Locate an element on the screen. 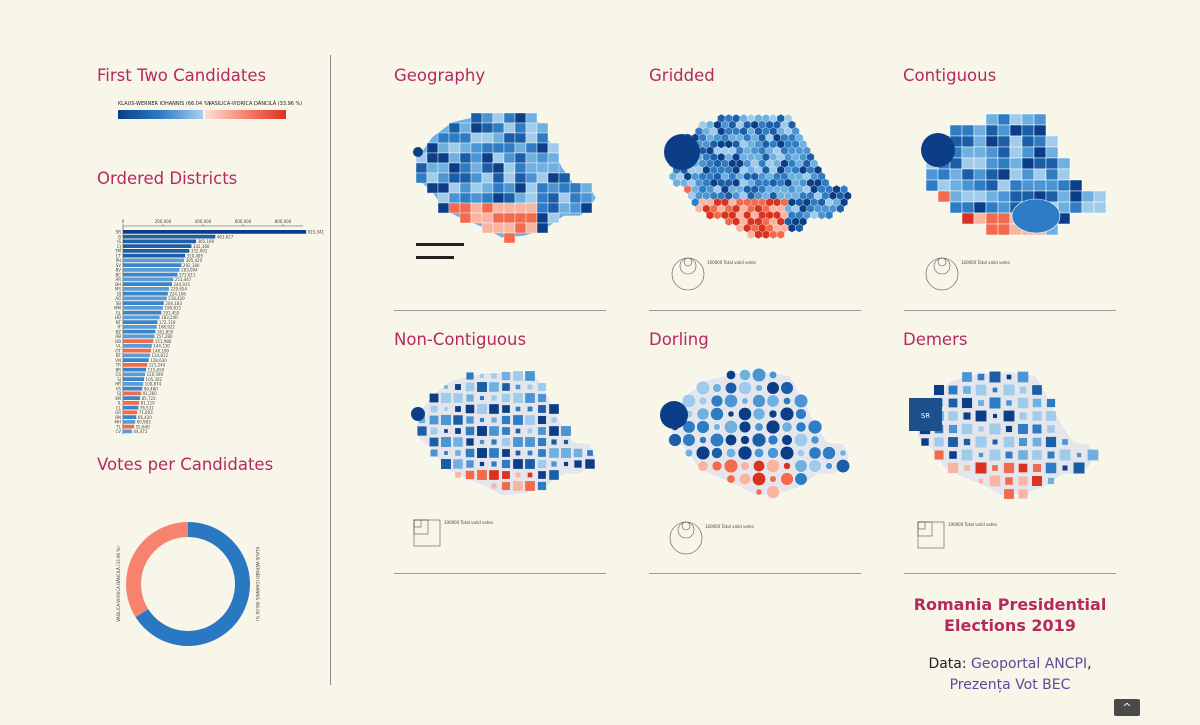  bar-value-label: 91,260 is located at coordinates (150, 393).